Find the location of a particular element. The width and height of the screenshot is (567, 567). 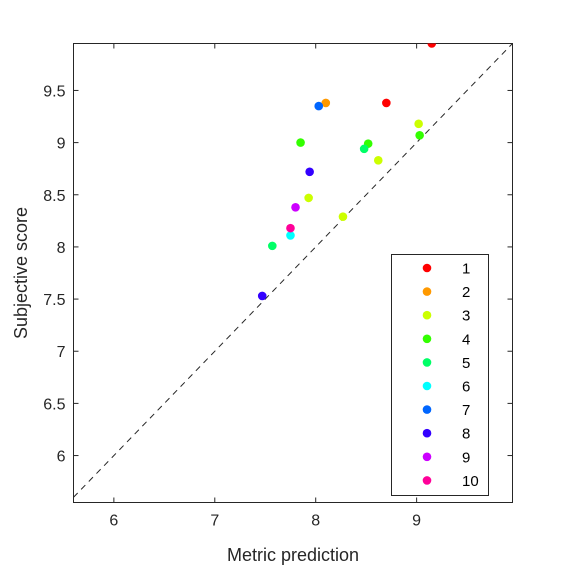

x-tick-label: 6 is located at coordinates (113, 521).